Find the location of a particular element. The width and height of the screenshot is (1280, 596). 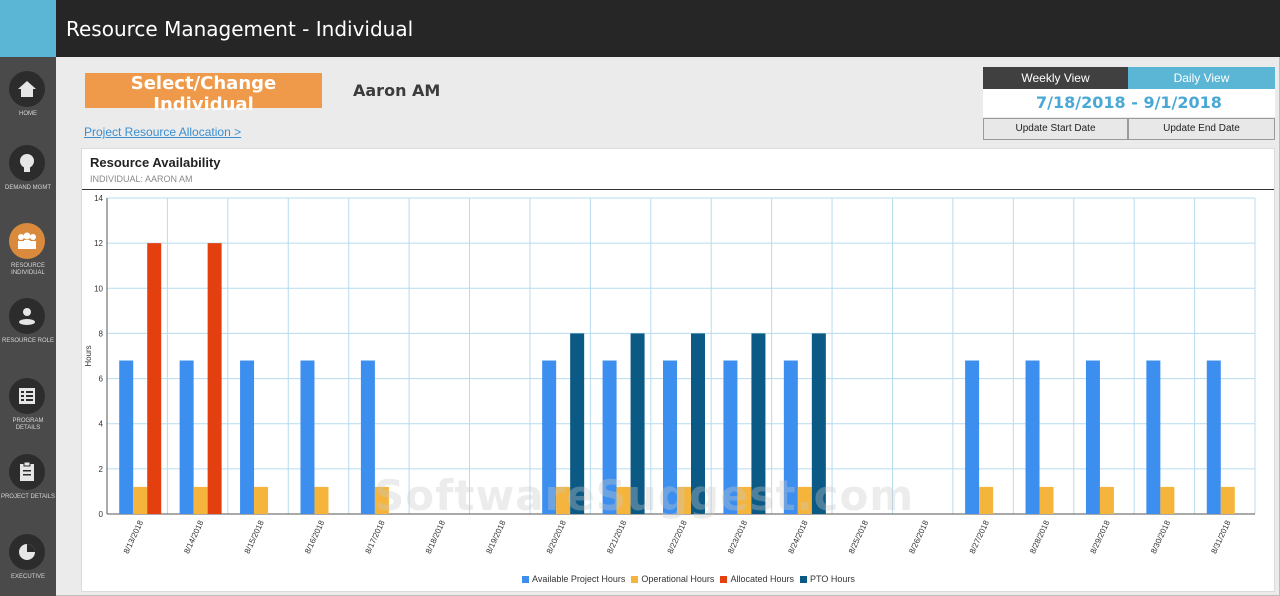

y-axis-label: Hours is located at coordinates (88, 355).